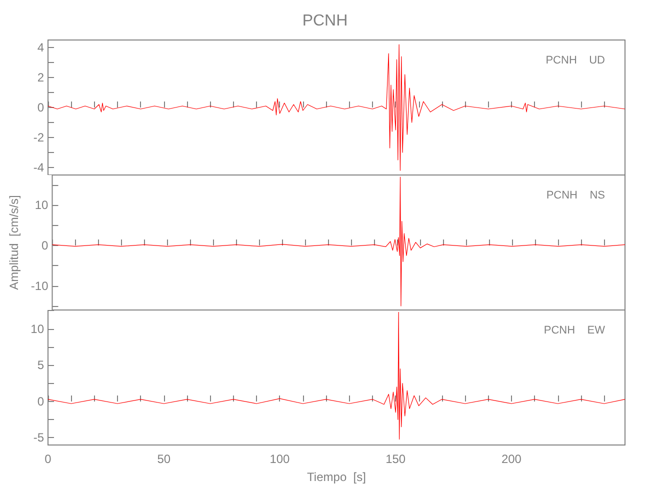  Describe the element at coordinates (325, 21) in the screenshot. I see `chart-title: PCNH` at that location.